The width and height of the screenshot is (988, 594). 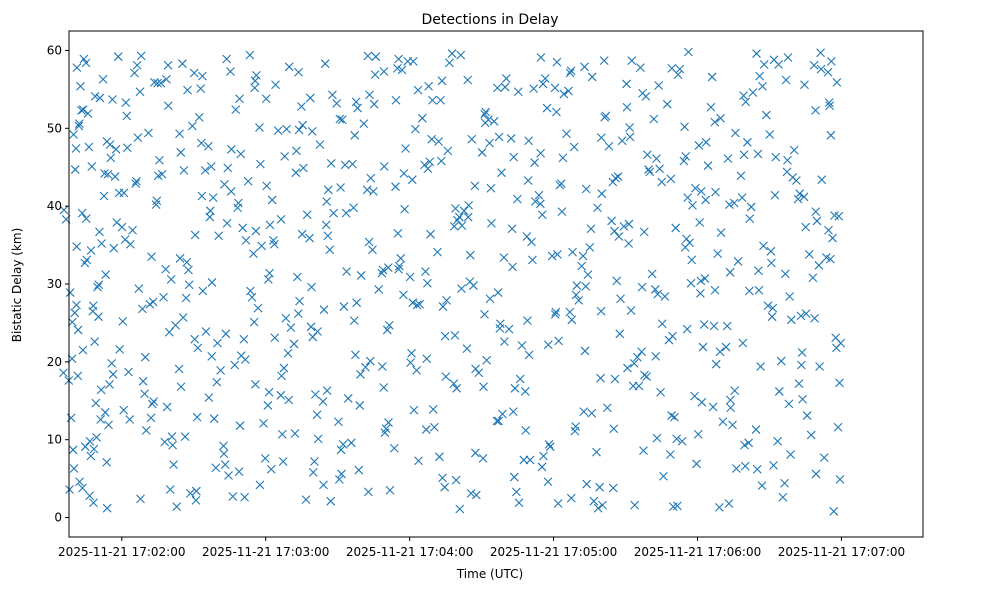 I want to click on y-tick-label: 40, so click(x=54, y=206).